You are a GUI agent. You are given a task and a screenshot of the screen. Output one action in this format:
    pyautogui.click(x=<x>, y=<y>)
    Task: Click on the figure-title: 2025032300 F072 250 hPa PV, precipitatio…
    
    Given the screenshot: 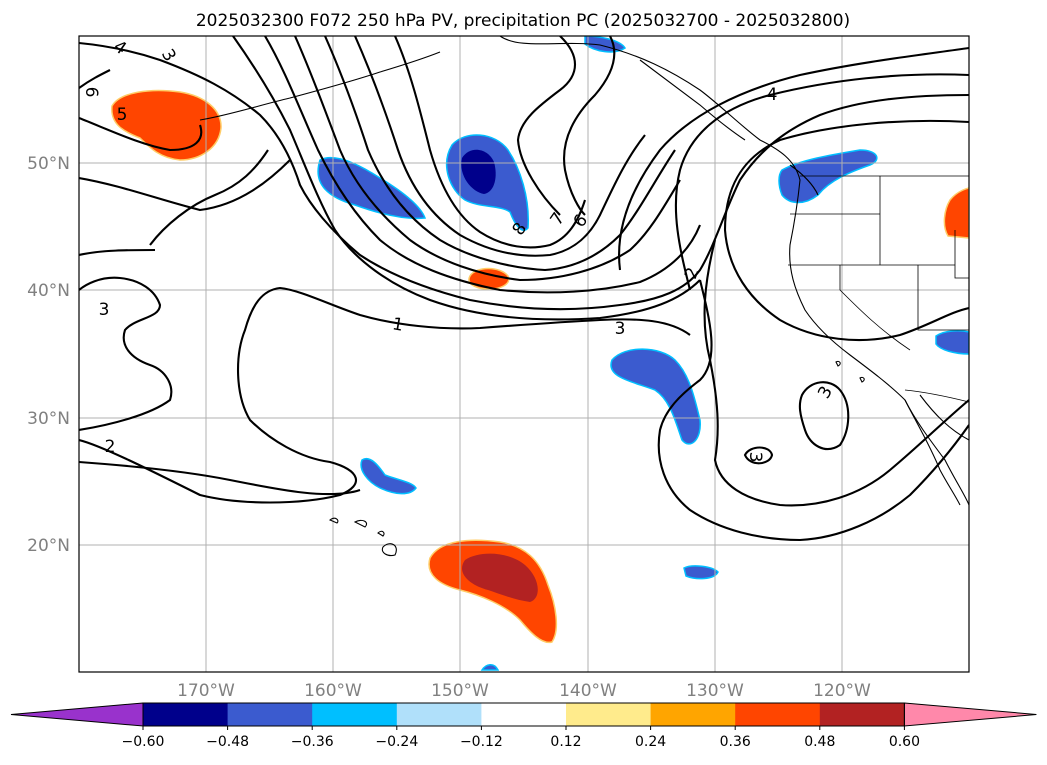 What is the action you would take?
    pyautogui.click(x=523, y=21)
    